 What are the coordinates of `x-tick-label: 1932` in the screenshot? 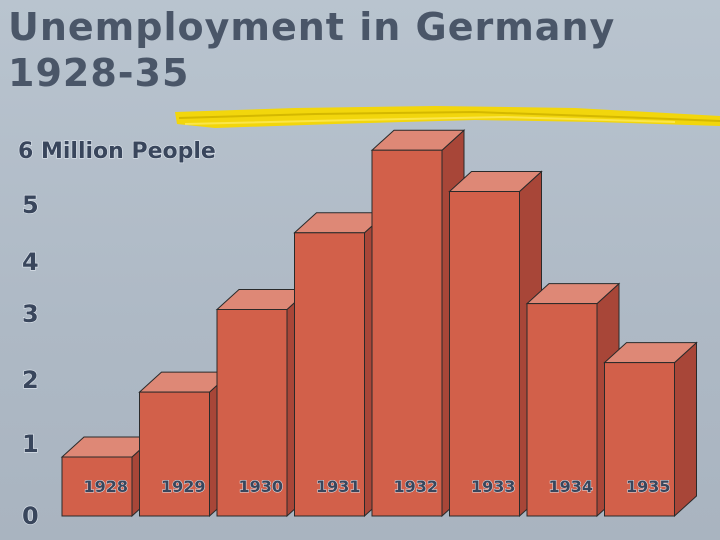 It's located at (415, 486).